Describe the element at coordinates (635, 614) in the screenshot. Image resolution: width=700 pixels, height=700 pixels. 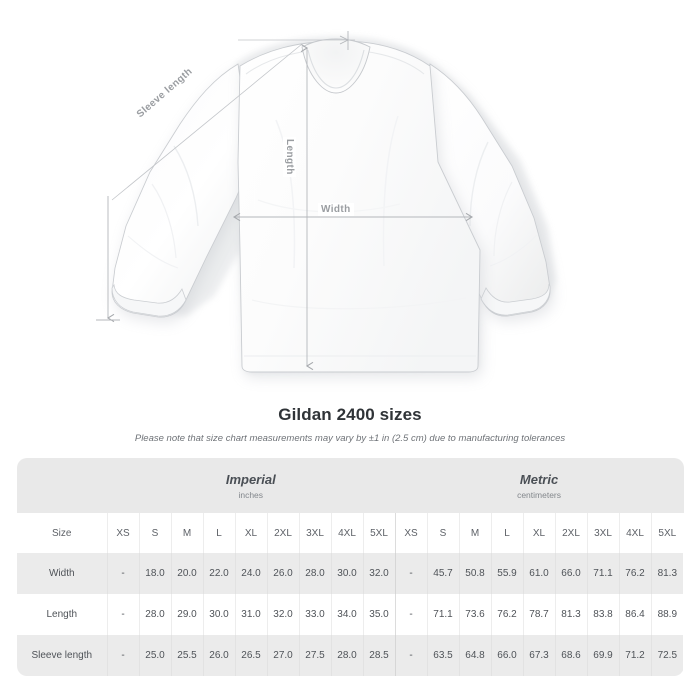
I see `cell-metric-4xl: 86.4` at that location.